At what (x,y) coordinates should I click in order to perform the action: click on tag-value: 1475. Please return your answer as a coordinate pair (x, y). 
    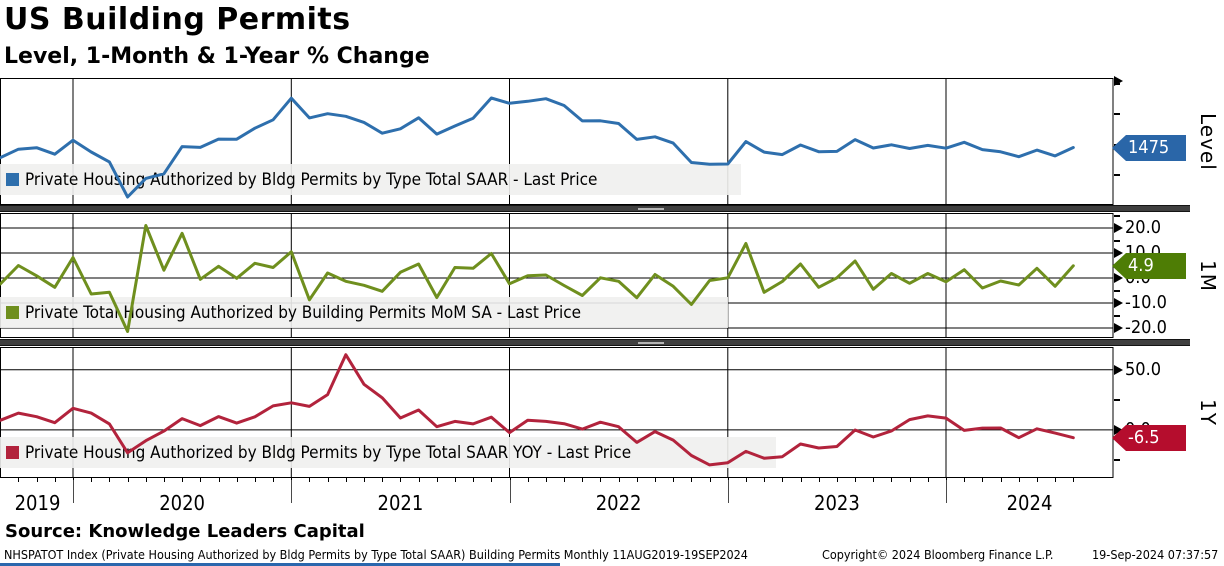
    Looking at the image, I should click on (1156, 147).